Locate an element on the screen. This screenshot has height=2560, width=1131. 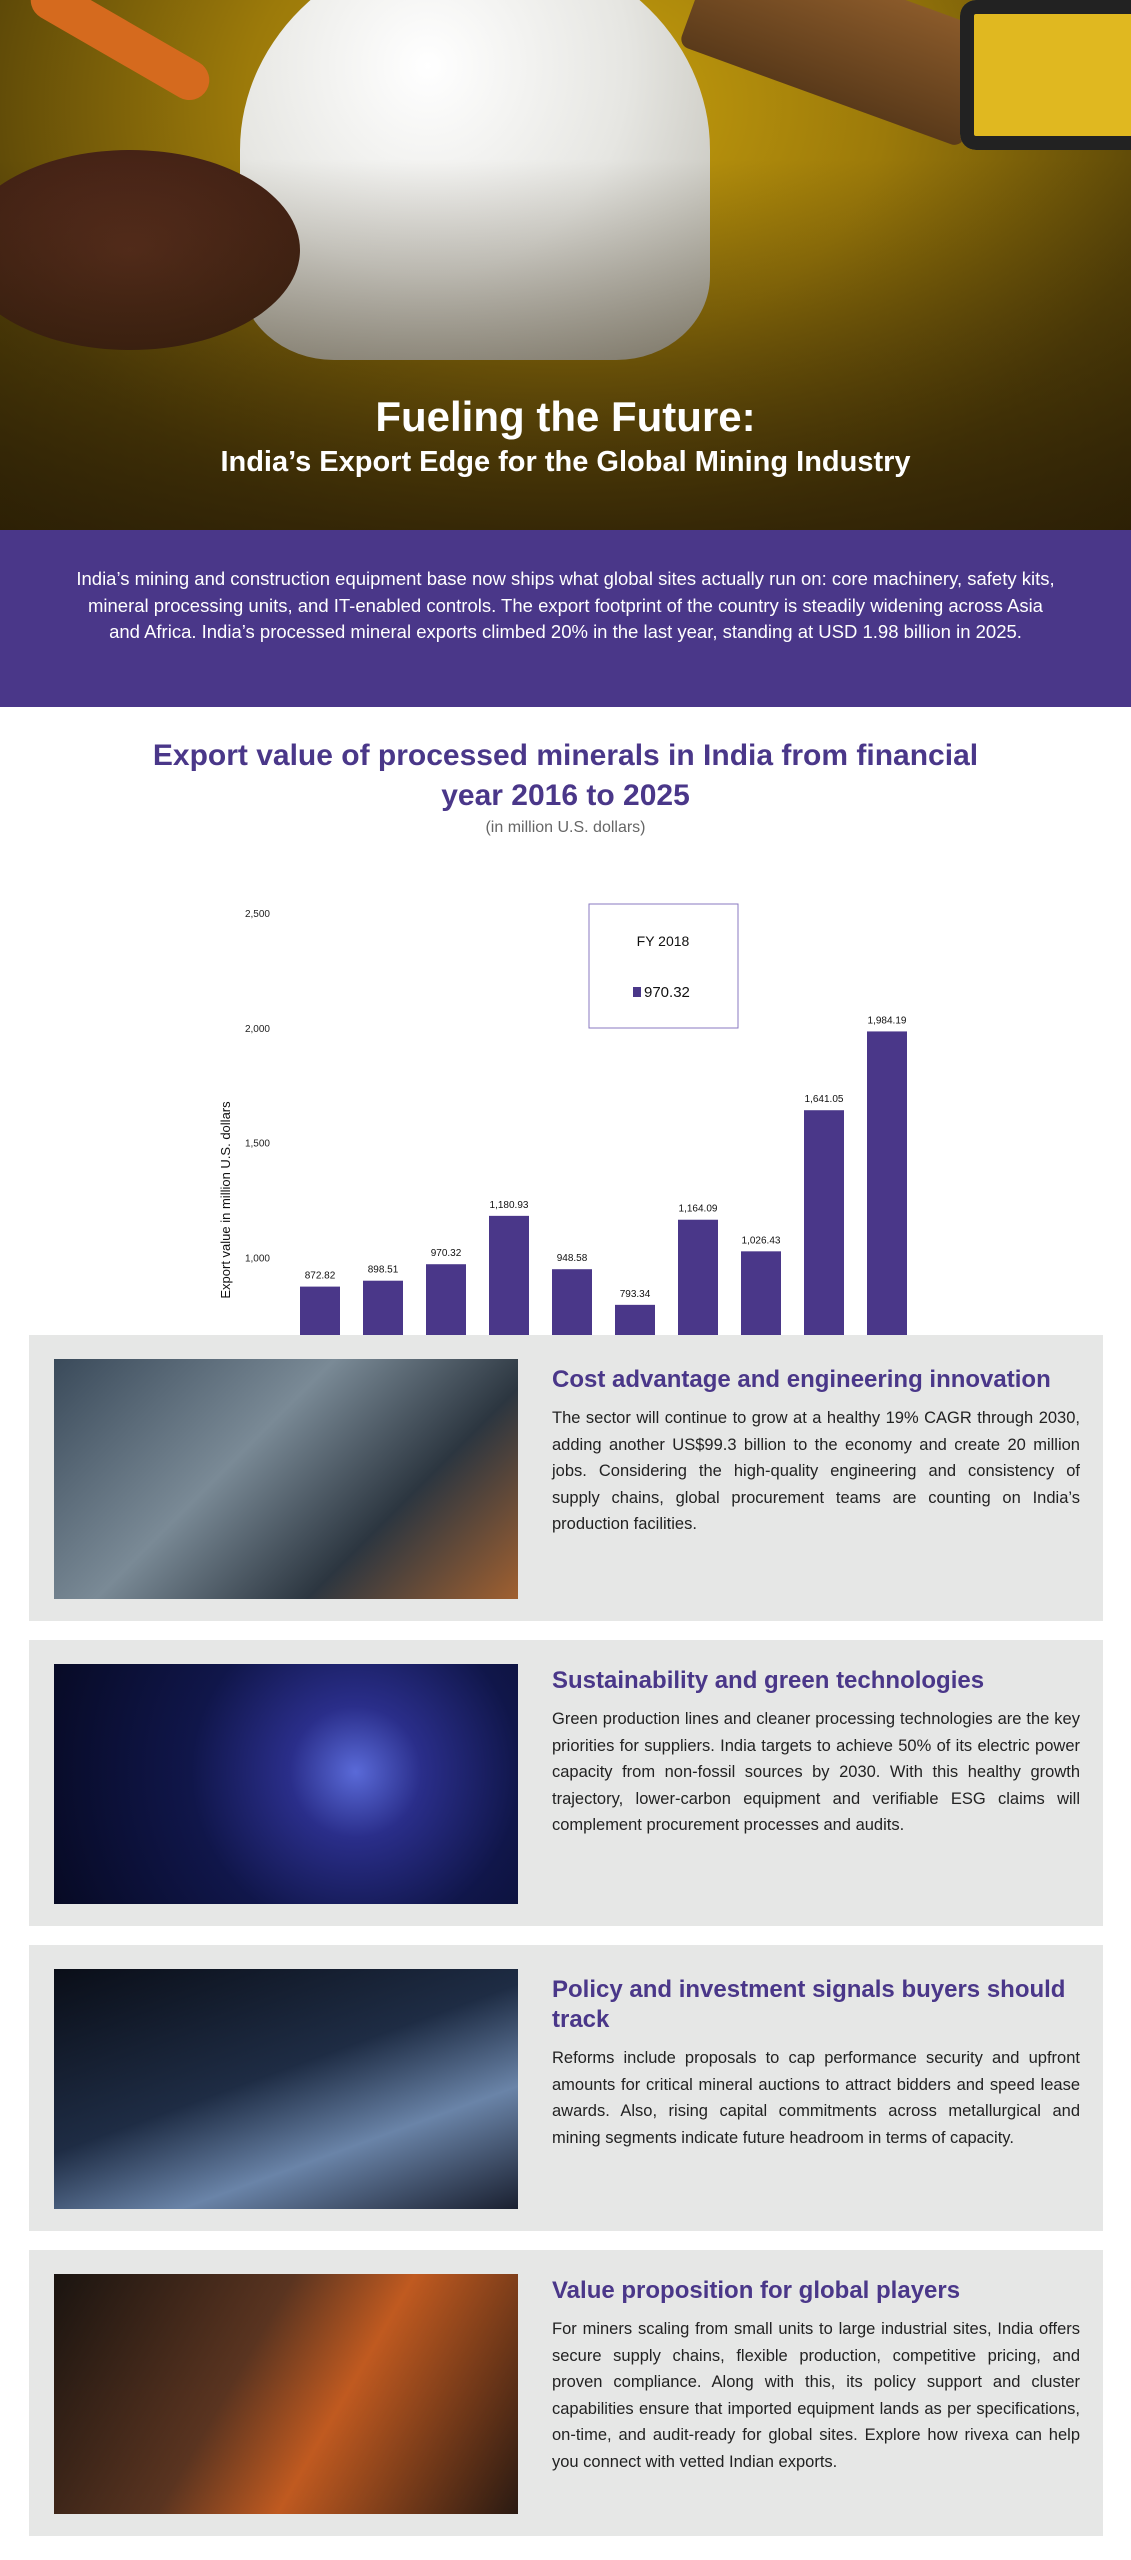
hero-title: Fueling the Future: is located at coordinates (565, 416).